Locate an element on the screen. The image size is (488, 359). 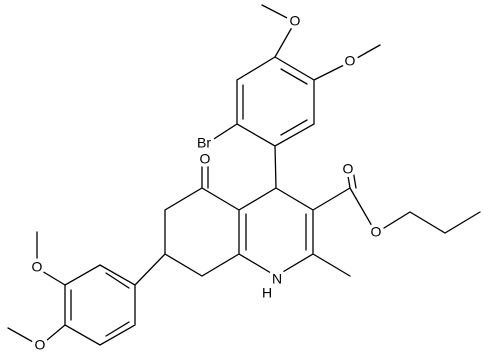
atom-label: Br is located at coordinates (204, 143).